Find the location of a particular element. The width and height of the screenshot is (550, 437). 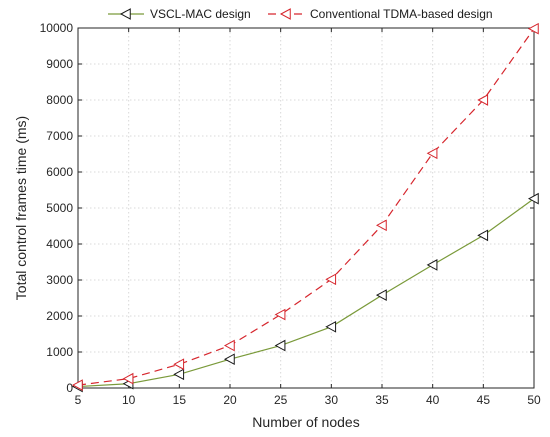

x-tick-label: 15 is located at coordinates (180, 400).